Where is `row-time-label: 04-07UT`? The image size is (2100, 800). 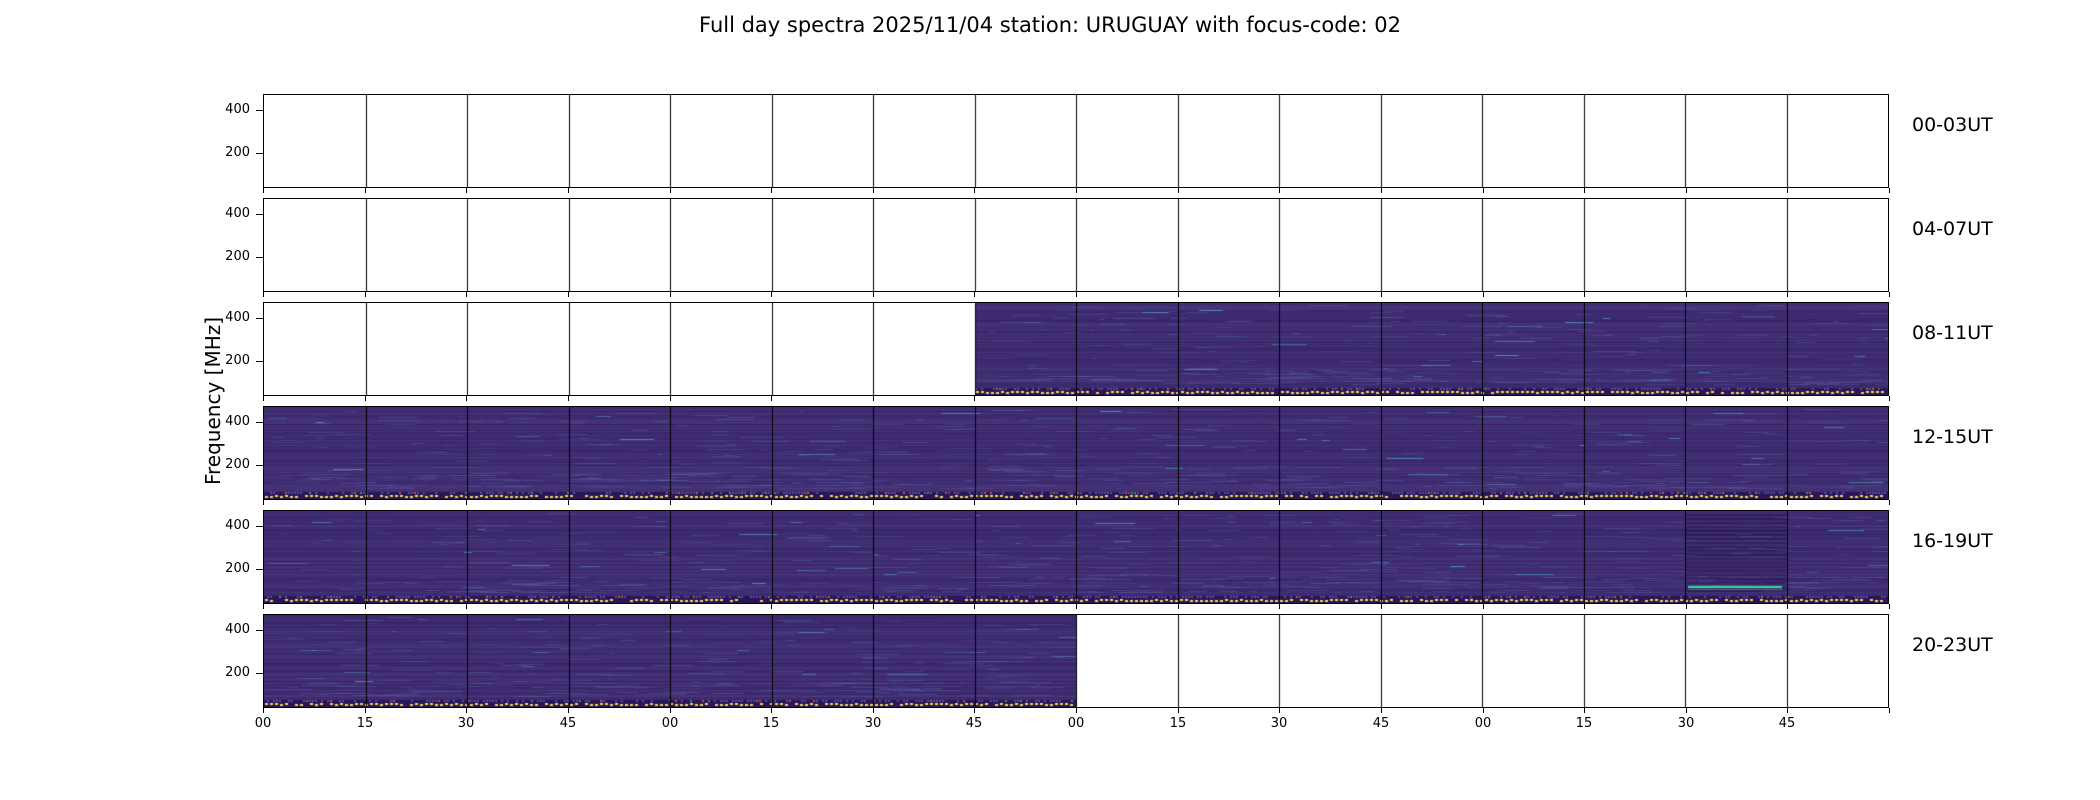 row-time-label: 04-07UT is located at coordinates (1952, 229).